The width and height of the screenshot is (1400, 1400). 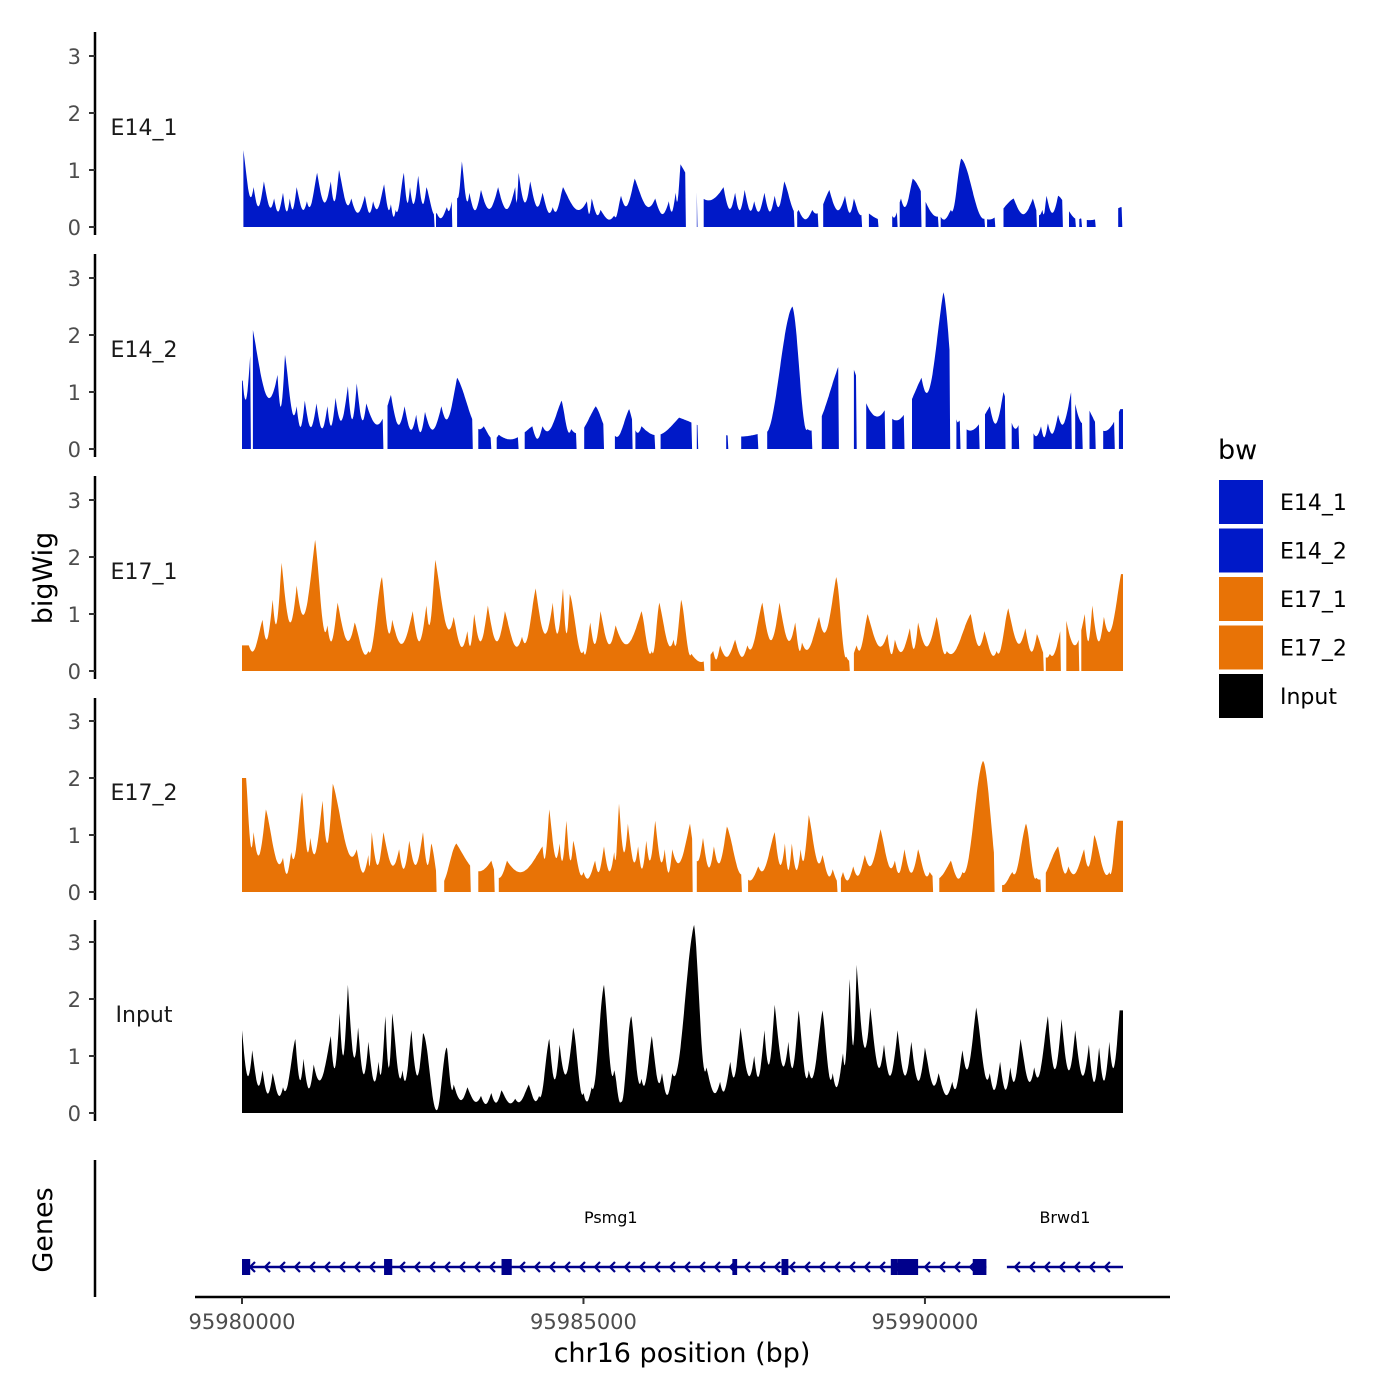 What do you see at coordinates (682, 1018) in the screenshot?
I see `signal-area-input` at bounding box center [682, 1018].